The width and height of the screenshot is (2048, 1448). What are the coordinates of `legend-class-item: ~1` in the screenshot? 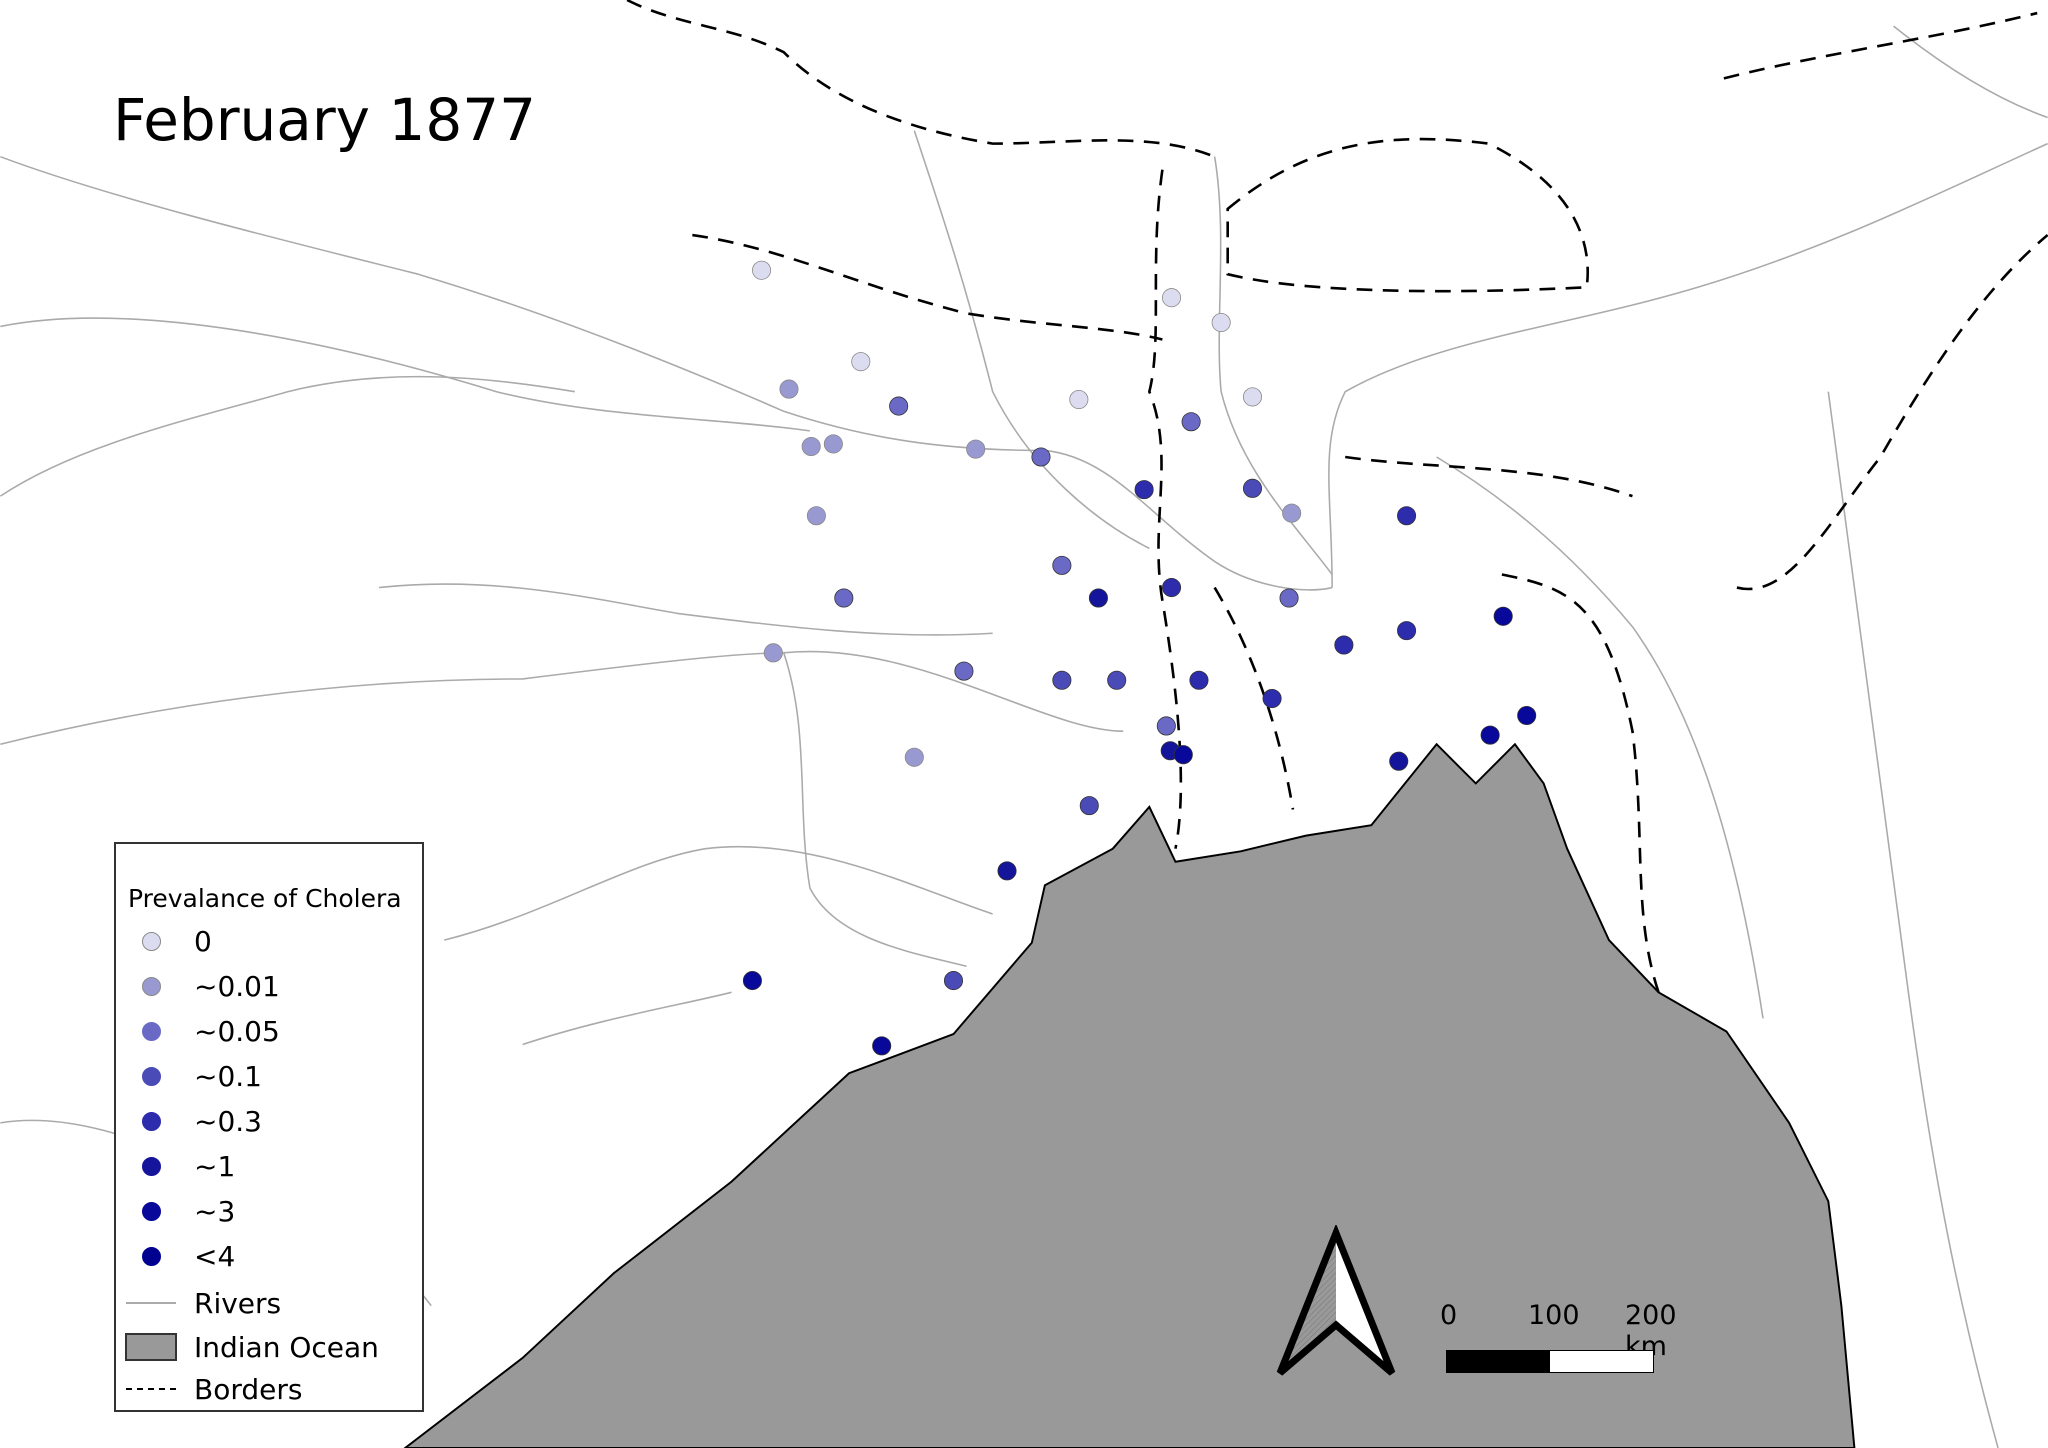 It's located at (175, 1166).